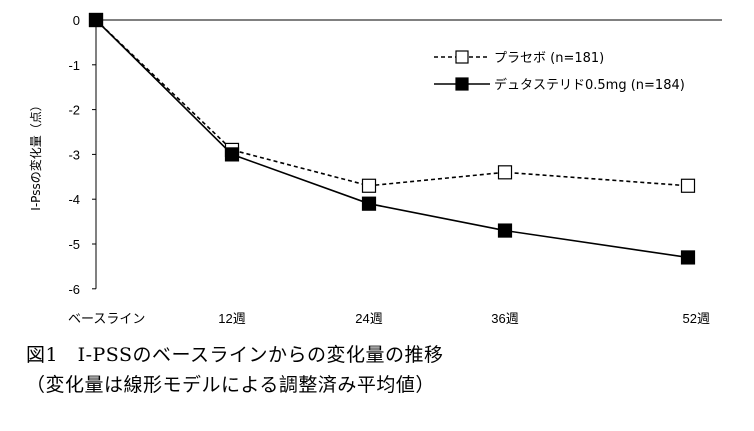  What do you see at coordinates (74, 244) in the screenshot?
I see `y-tick-label: -5` at bounding box center [74, 244].